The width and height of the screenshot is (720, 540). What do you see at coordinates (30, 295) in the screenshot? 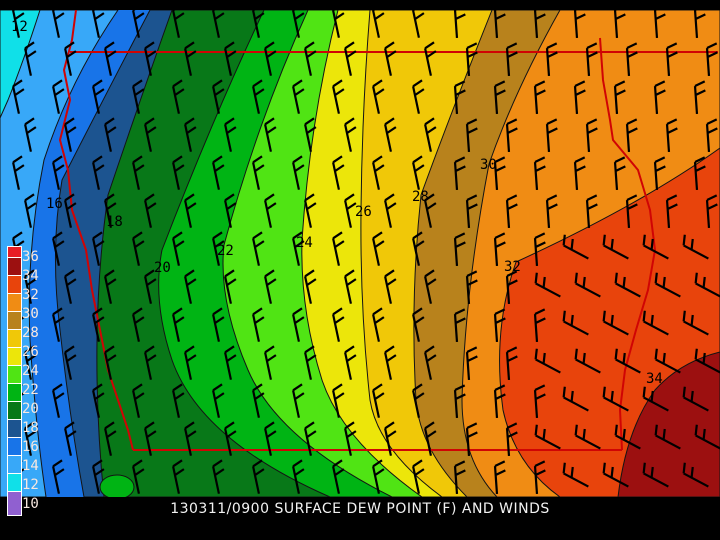
I see `legend-label-32: 32` at bounding box center [30, 295].